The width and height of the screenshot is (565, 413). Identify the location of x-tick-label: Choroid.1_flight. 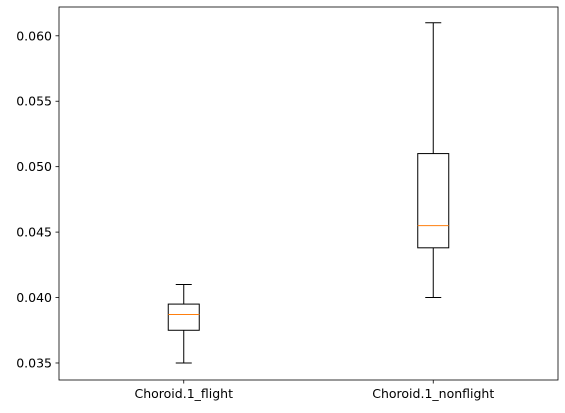
(184, 393).